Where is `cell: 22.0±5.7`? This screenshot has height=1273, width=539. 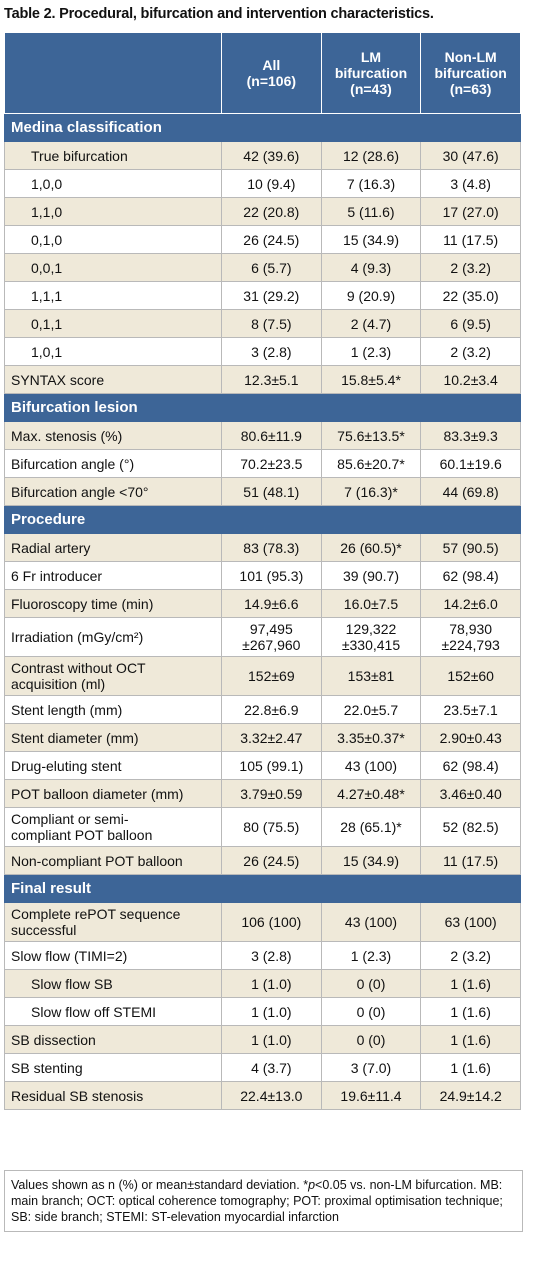 cell: 22.0±5.7 is located at coordinates (371, 709).